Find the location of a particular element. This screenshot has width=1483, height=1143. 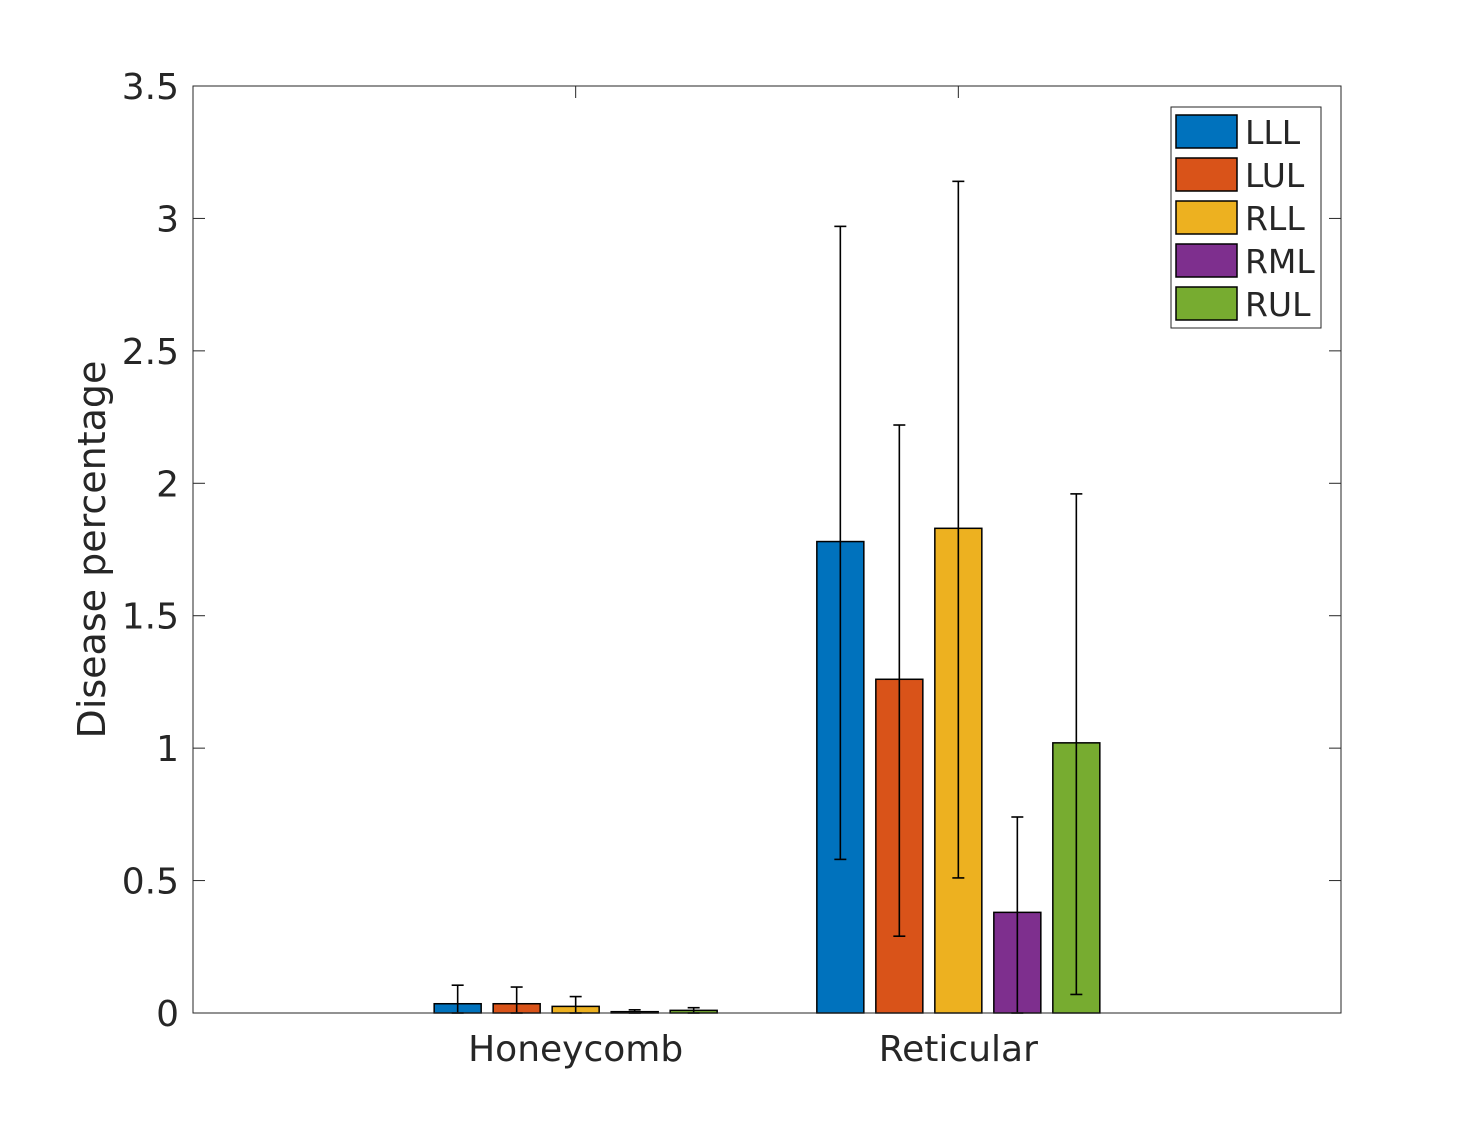

legend-label-rll: RLL is located at coordinates (1275, 218).